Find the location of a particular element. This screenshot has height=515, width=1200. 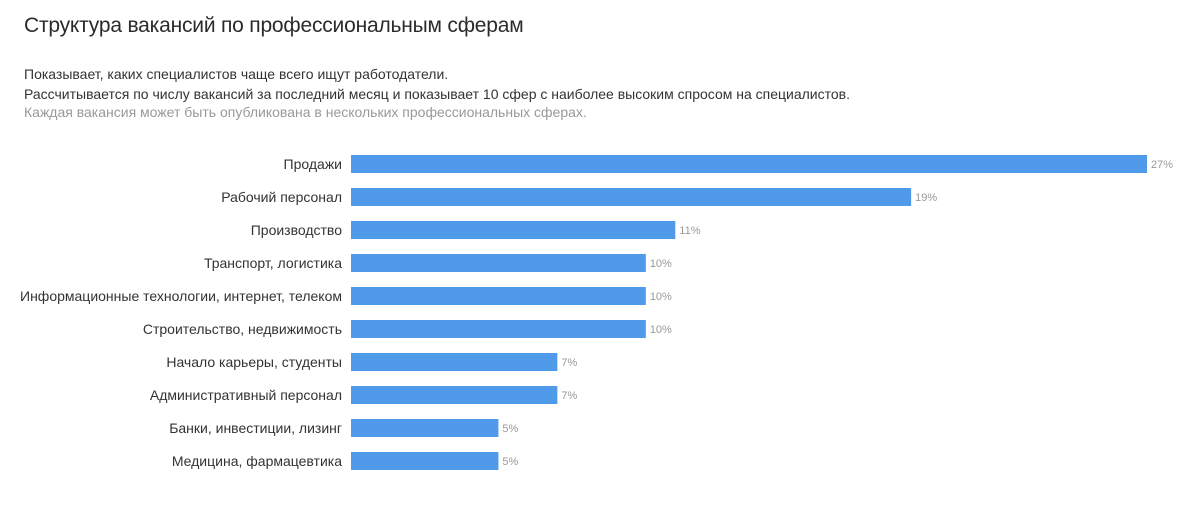

value-label: 19% is located at coordinates (926, 198).